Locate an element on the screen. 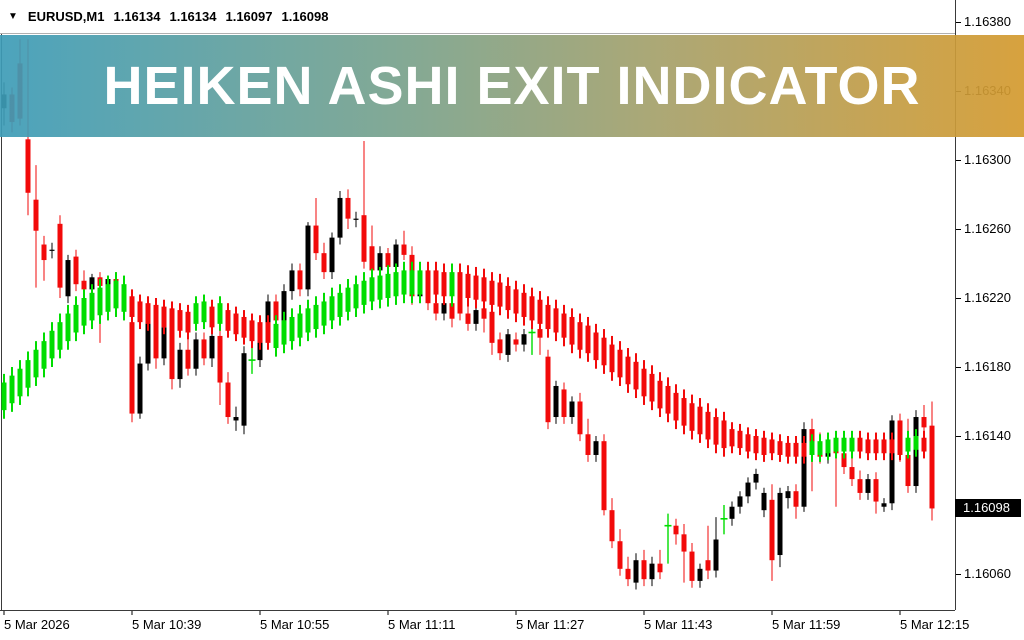 Image resolution: width=1024 pixels, height=640 pixels. quote-high: 1.16134 is located at coordinates (193, 16).